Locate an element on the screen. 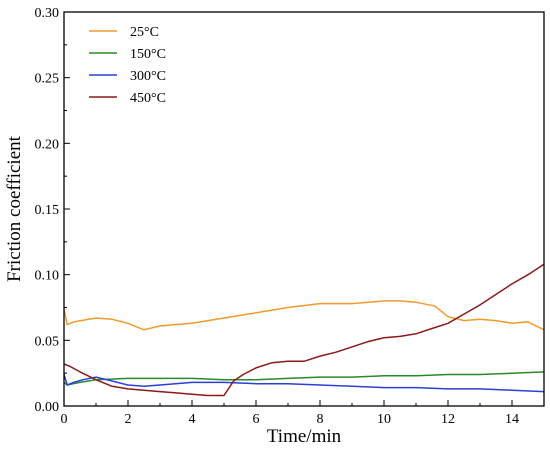 The width and height of the screenshot is (550, 452). y-tick-label: 0.00 is located at coordinates (47, 407).